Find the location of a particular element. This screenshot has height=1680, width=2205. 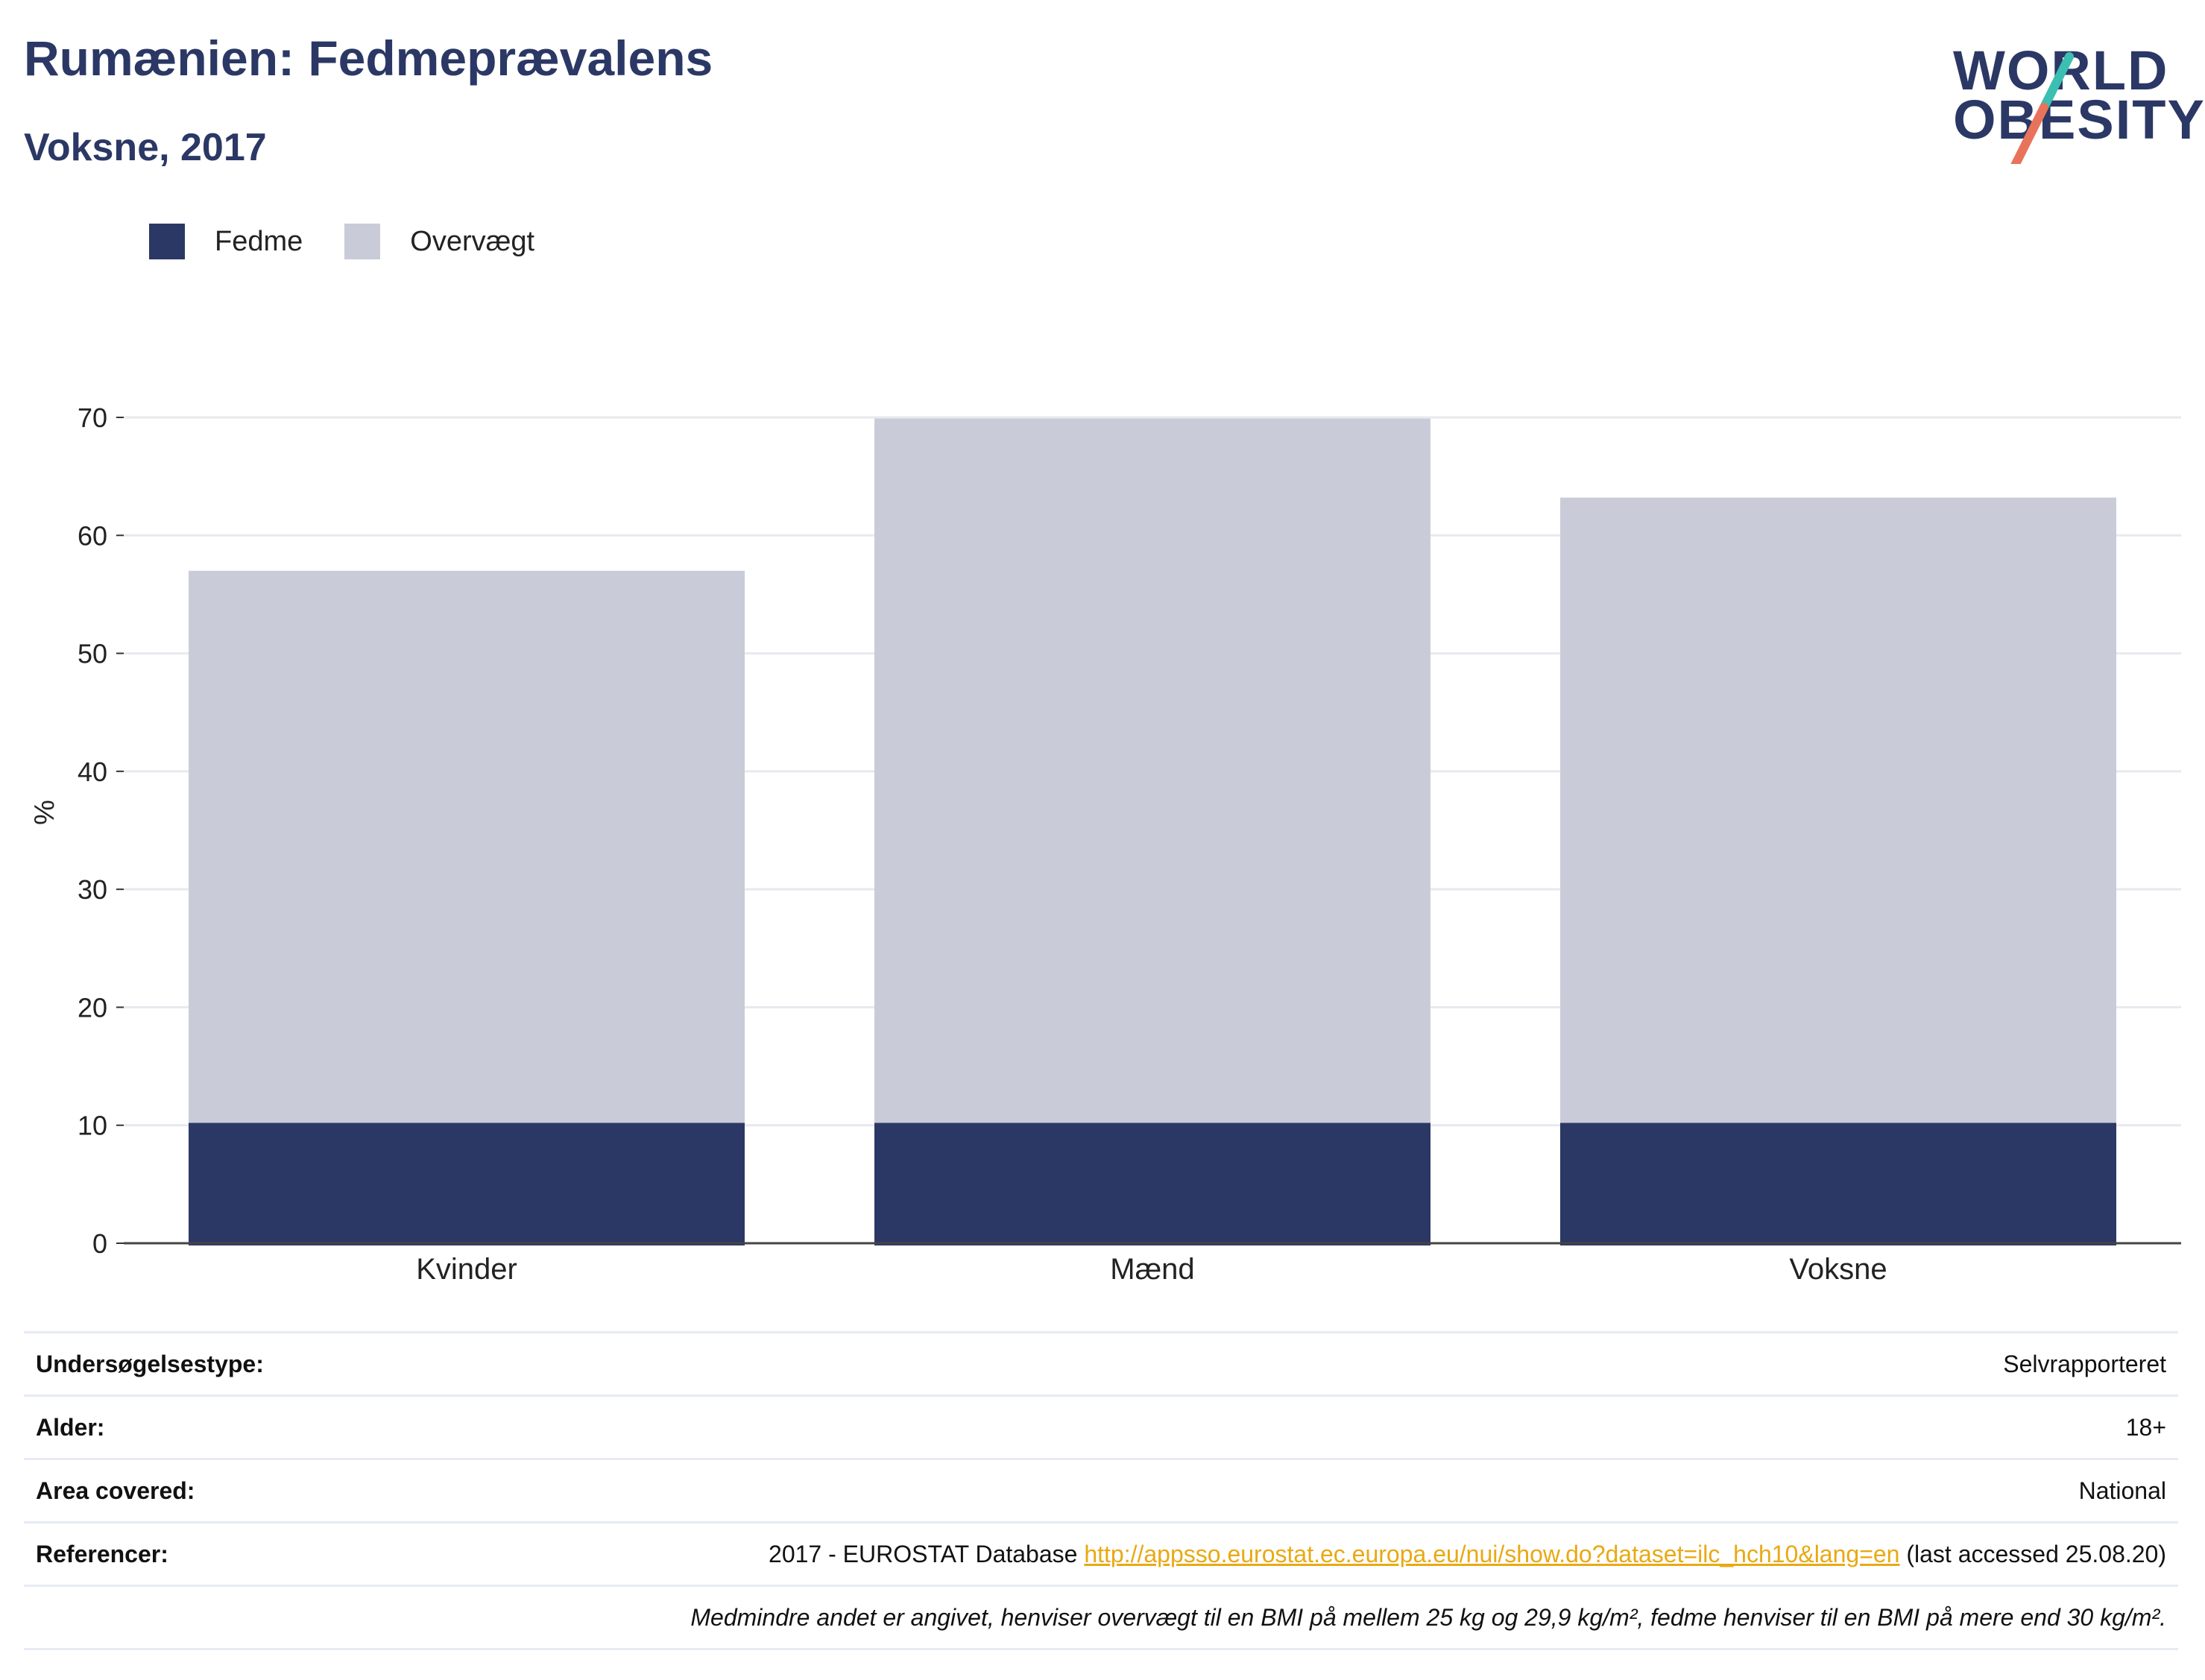

logo-line-2: OBESITY is located at coordinates (2079, 120).